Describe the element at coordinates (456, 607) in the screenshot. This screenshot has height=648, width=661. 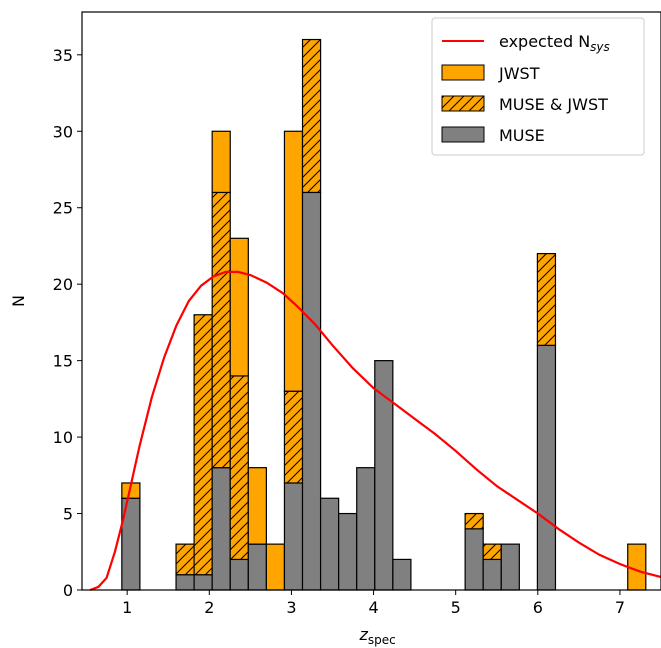
I see `x-tick-label: 5` at that location.